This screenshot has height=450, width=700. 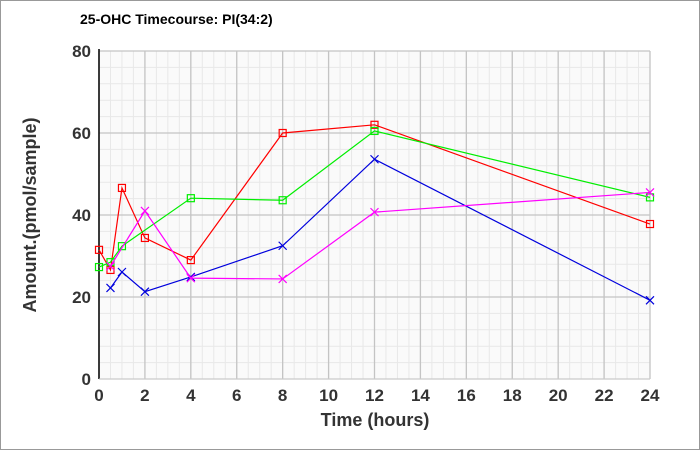 What do you see at coordinates (81, 51) in the screenshot?
I see `y-tick-label: 80` at bounding box center [81, 51].